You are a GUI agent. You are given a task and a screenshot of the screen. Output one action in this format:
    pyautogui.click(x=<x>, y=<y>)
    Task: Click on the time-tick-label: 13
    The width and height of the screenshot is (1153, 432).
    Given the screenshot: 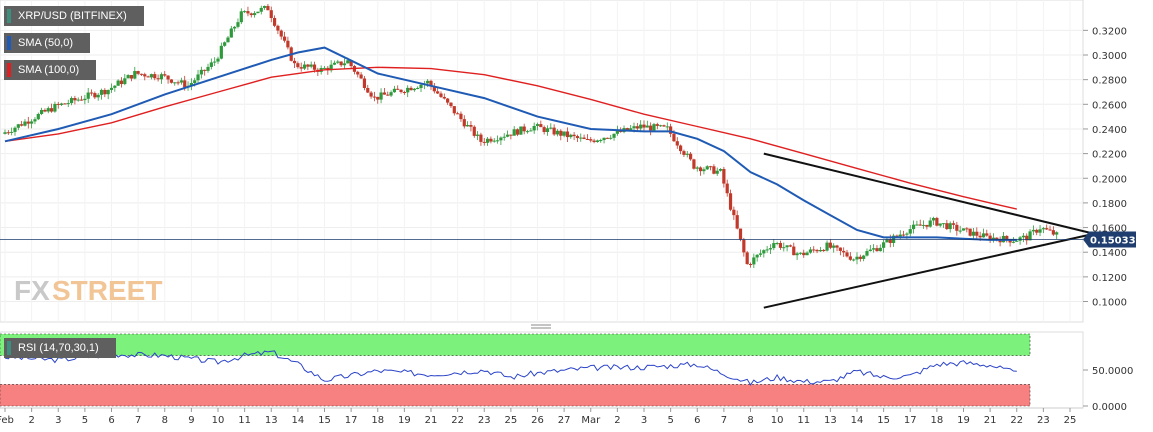 What is the action you would take?
    pyautogui.click(x=271, y=420)
    